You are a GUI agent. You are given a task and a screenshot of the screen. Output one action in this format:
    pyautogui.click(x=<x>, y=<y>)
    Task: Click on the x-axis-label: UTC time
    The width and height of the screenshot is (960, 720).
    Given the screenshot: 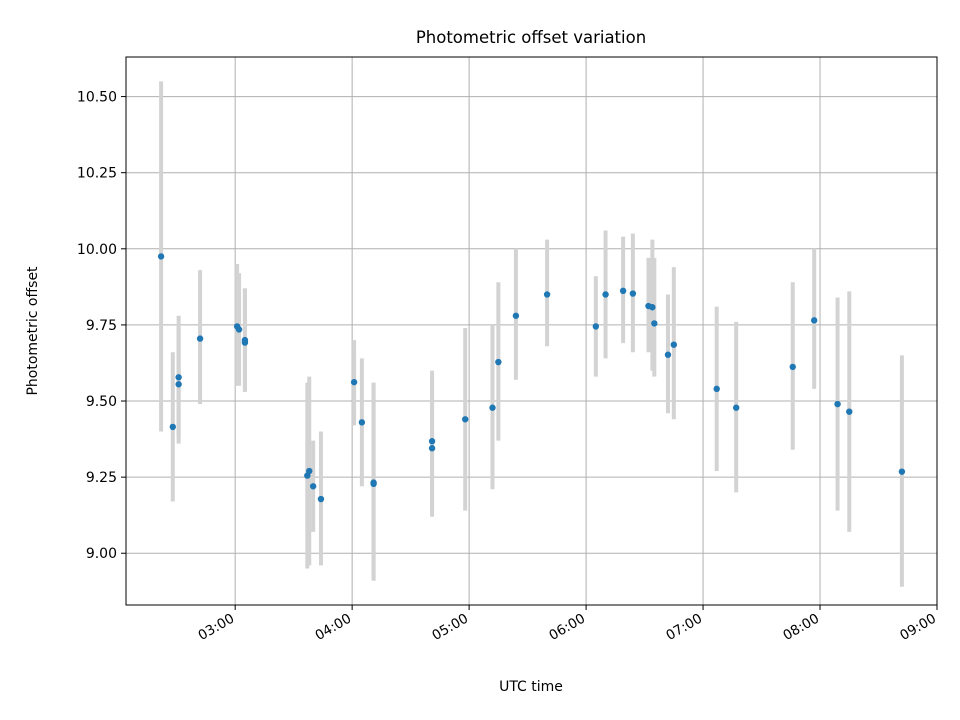 What is the action you would take?
    pyautogui.click(x=531, y=687)
    